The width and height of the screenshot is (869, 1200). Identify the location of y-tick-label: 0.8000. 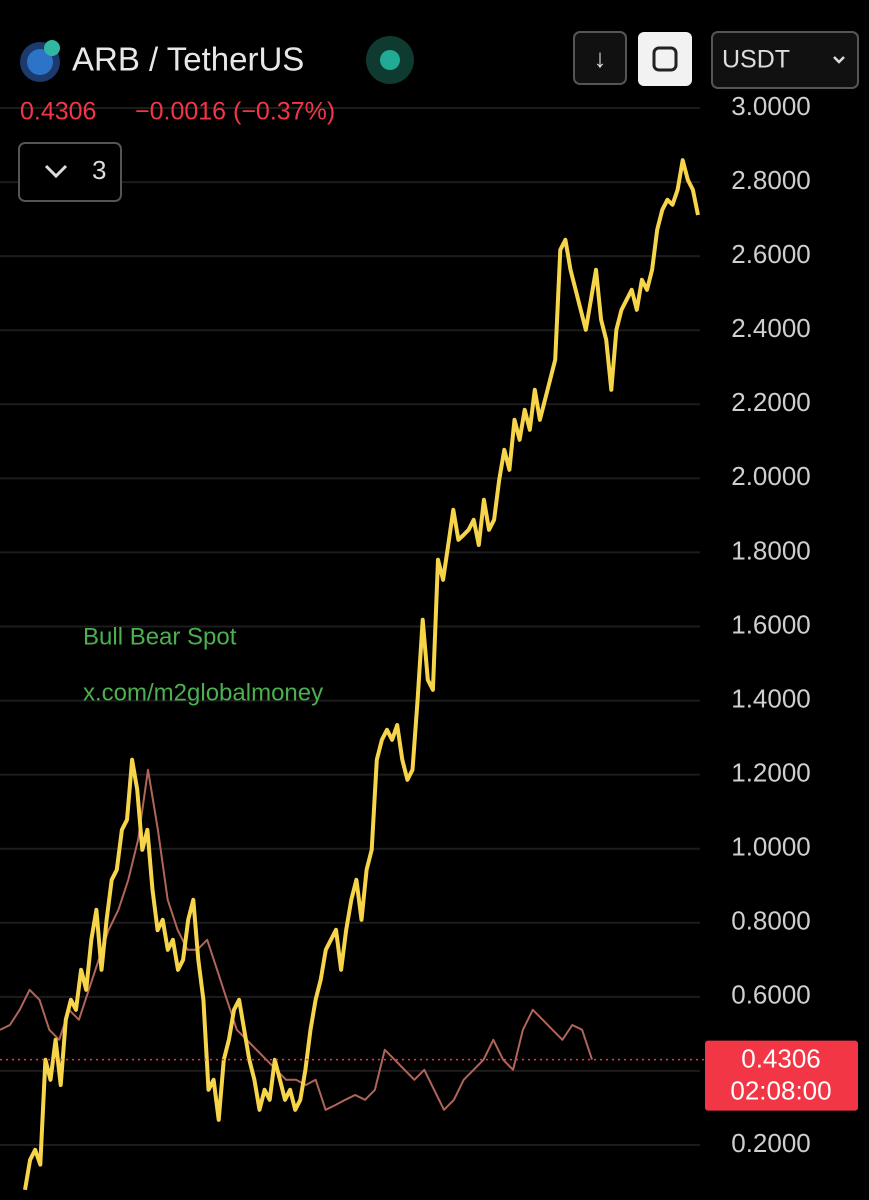
(771, 921).